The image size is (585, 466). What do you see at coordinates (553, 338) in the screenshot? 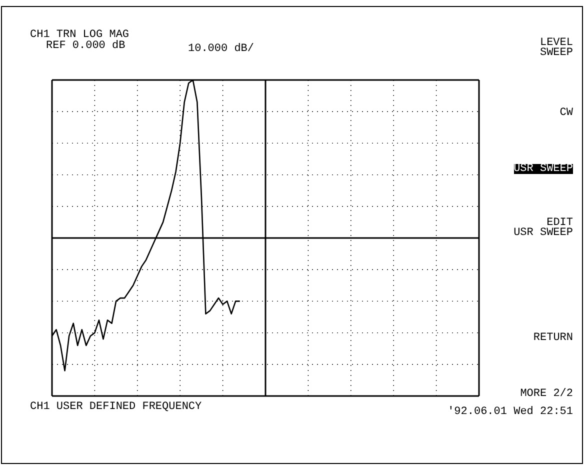
I see `text: RETURN` at bounding box center [553, 338].